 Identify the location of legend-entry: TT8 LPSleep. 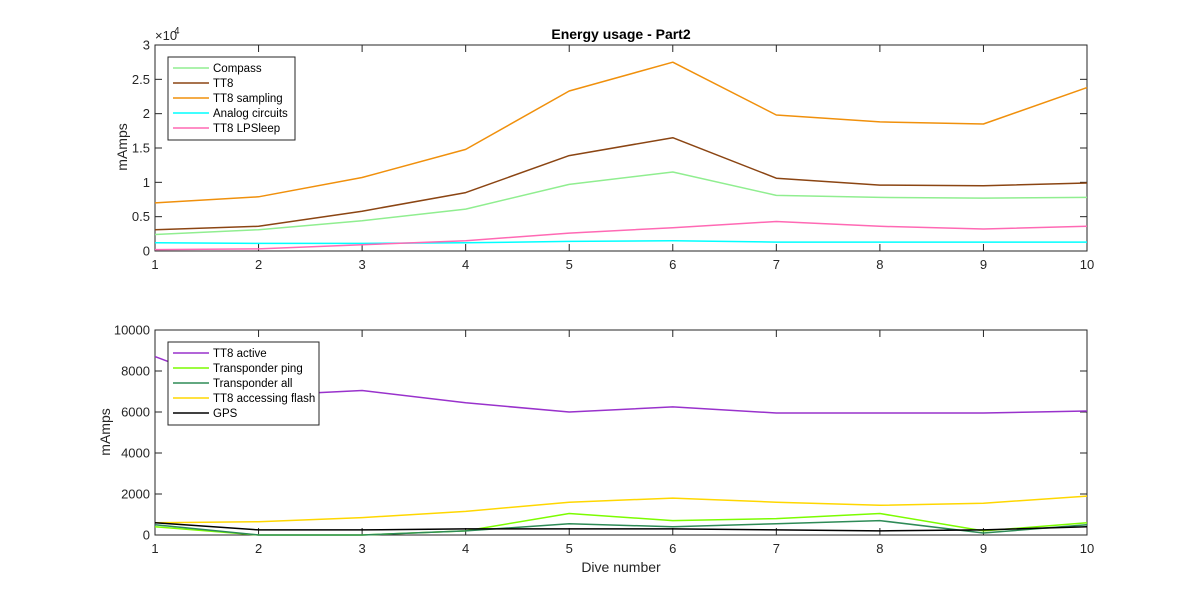
(246, 129).